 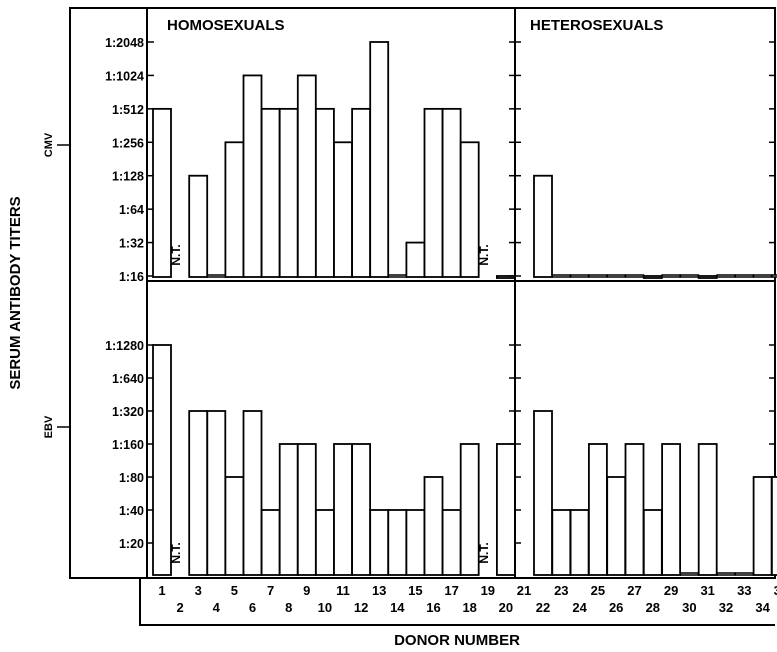 I want to click on x-tick-label-11: 11, so click(x=343, y=590).